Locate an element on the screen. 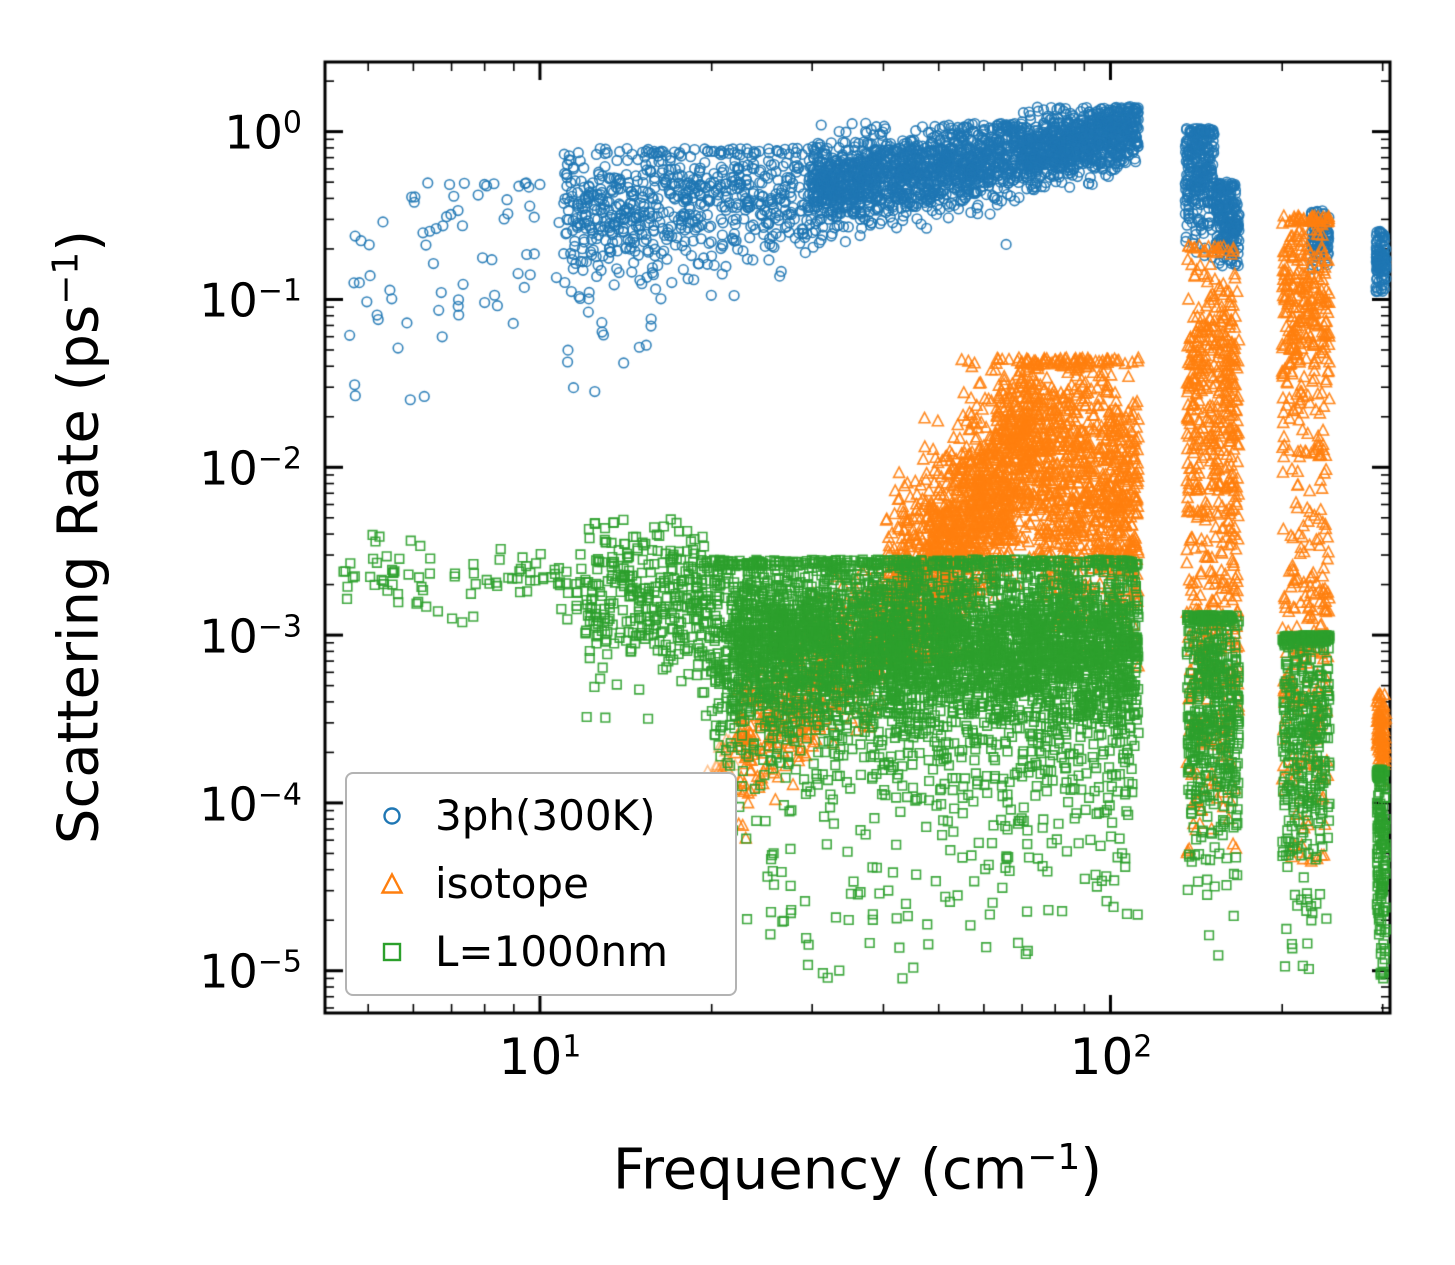  y-tick-label: 10−2 is located at coordinates (171, 466).